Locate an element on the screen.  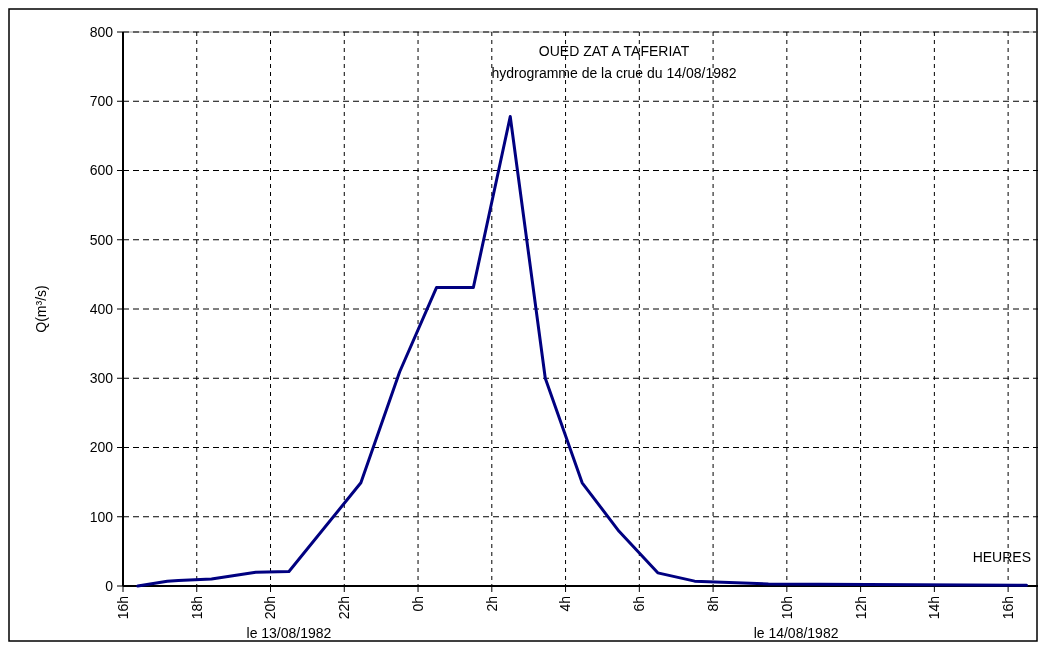
text: hydrogramme de la crue du 14/08/1982 is located at coordinates (614, 73).